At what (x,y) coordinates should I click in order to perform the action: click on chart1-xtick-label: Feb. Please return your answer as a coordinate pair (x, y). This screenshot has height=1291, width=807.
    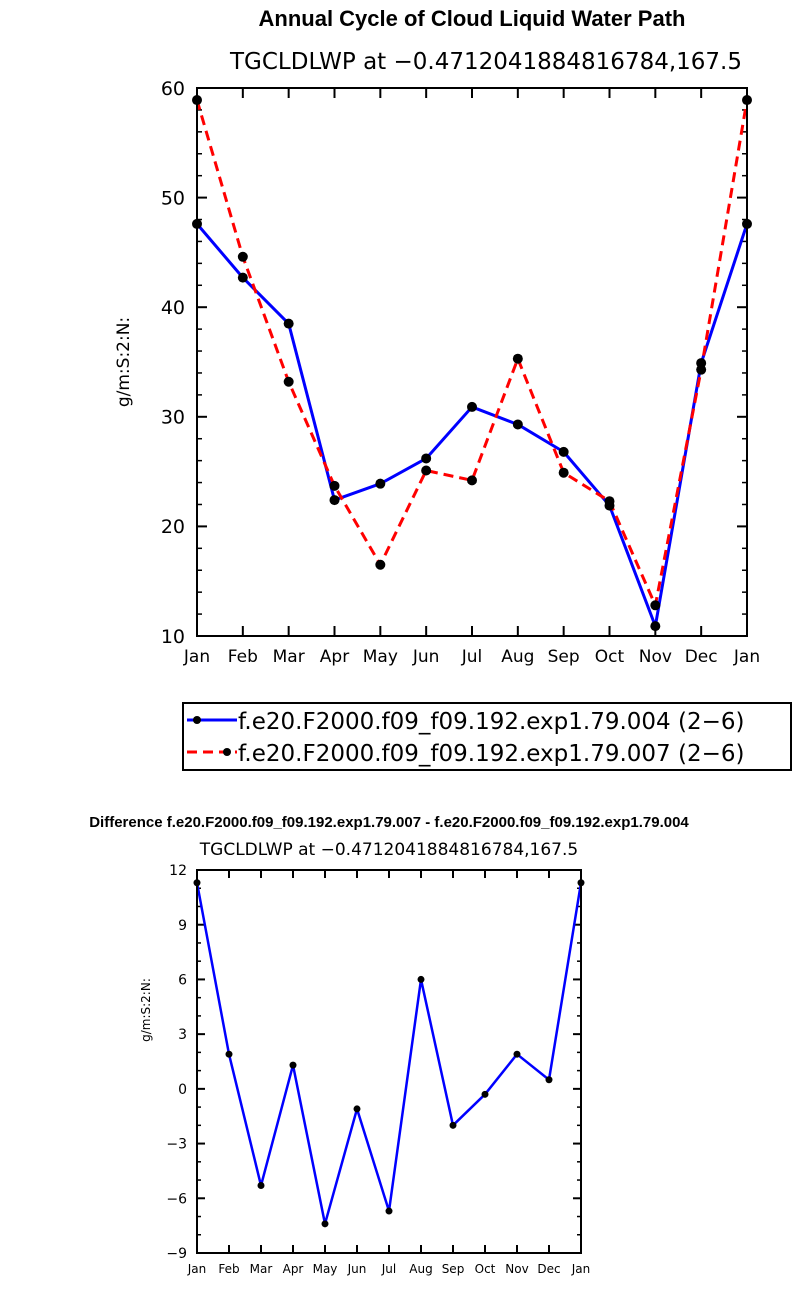
    Looking at the image, I should click on (243, 657).